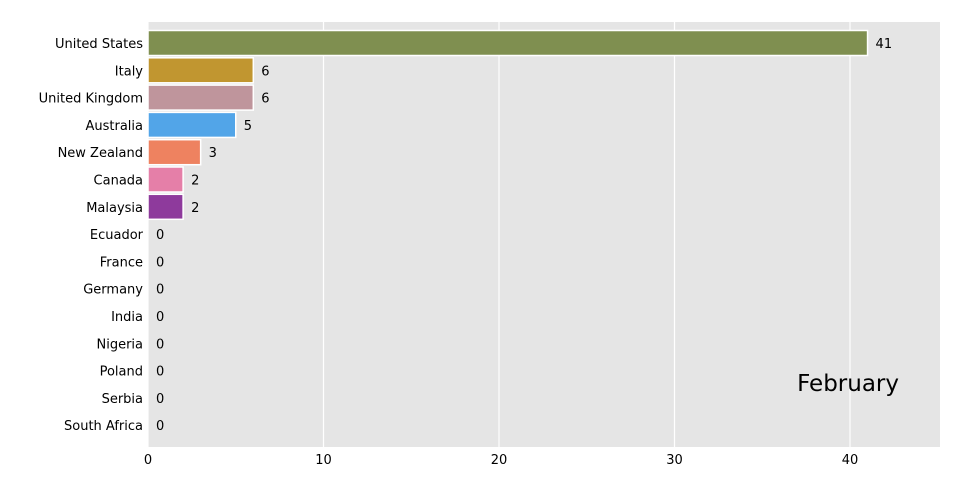 The height and width of the screenshot is (504, 964). What do you see at coordinates (160, 262) in the screenshot?
I see `data-label-france: 0` at bounding box center [160, 262].